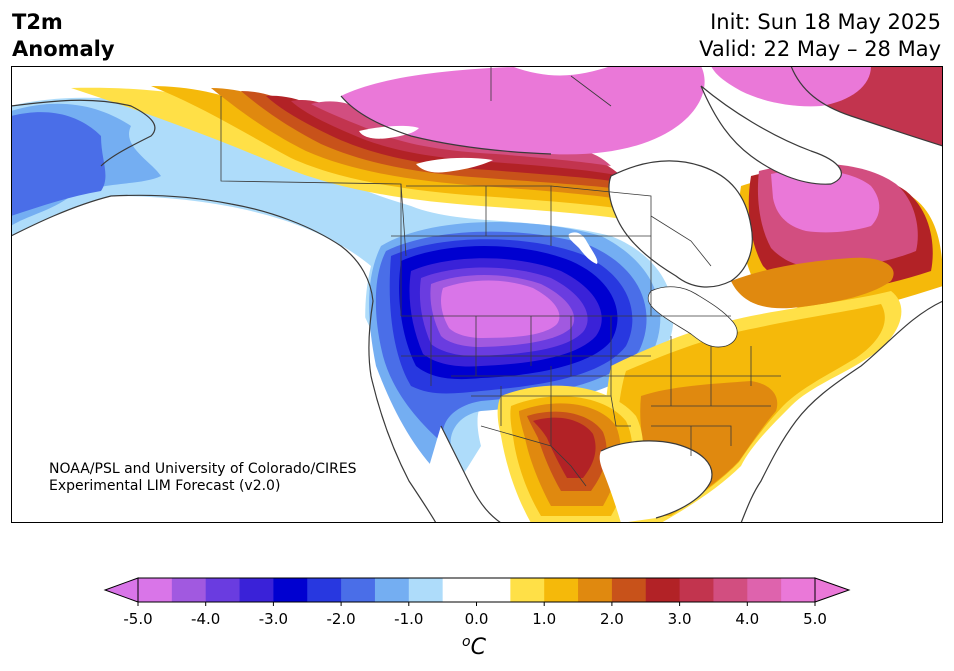 The width and height of the screenshot is (954, 671). Describe the element at coordinates (408, 619) in the screenshot. I see `colorbar-tick-label: -1.0` at that location.